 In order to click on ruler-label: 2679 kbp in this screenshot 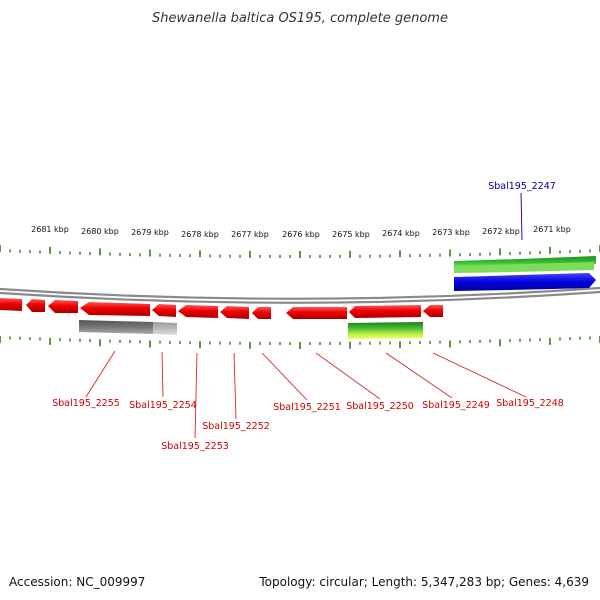, I will do `click(150, 232)`.